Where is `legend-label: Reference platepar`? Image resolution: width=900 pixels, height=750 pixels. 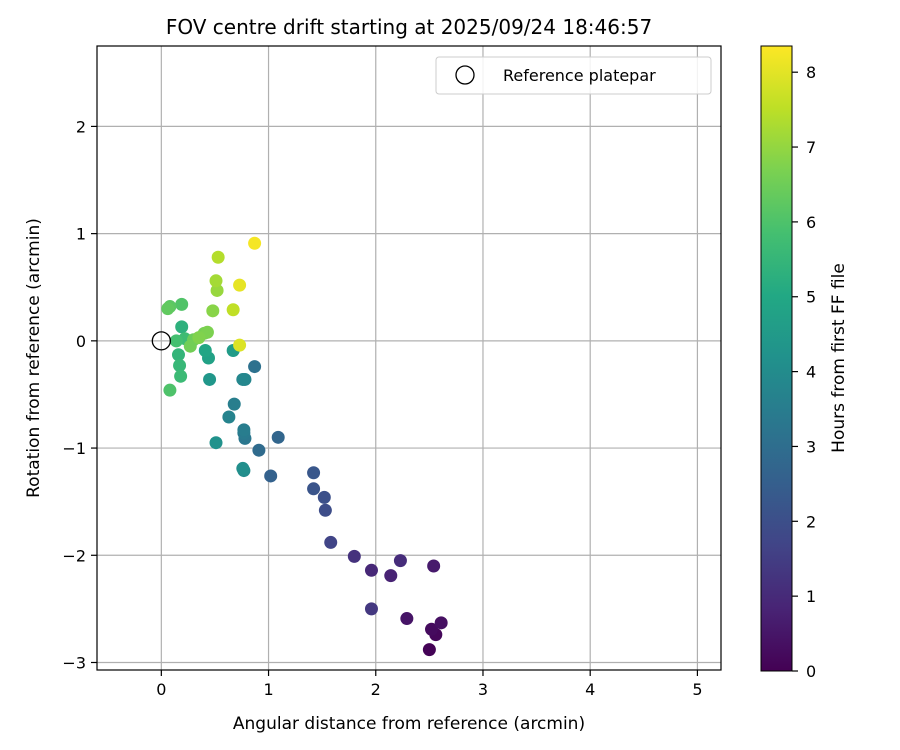
legend-label: Reference platepar is located at coordinates (579, 75).